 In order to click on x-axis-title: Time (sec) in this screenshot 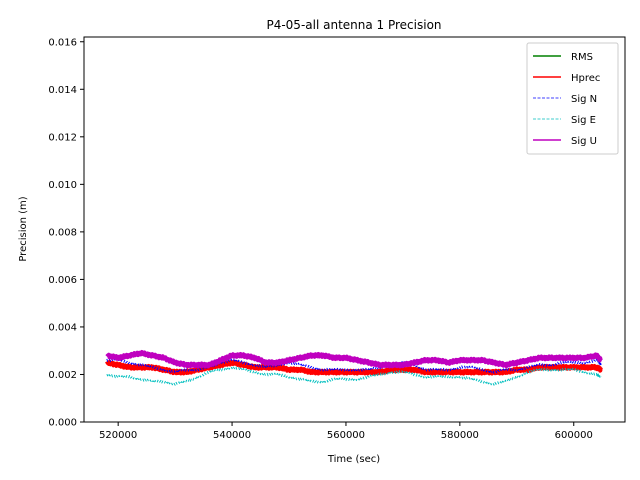, I will do `click(353, 459)`.